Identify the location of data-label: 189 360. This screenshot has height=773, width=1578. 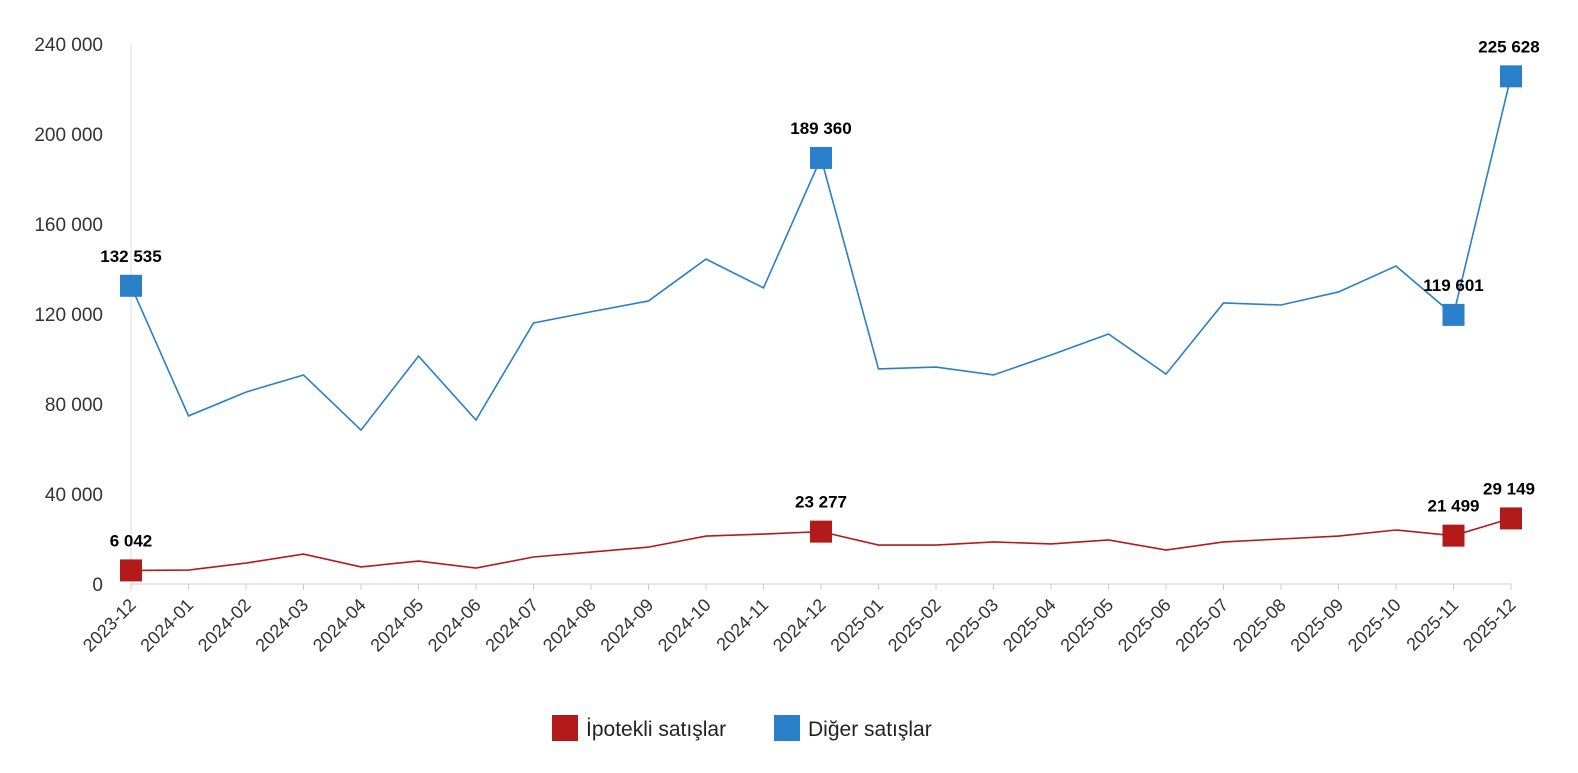
(820, 128).